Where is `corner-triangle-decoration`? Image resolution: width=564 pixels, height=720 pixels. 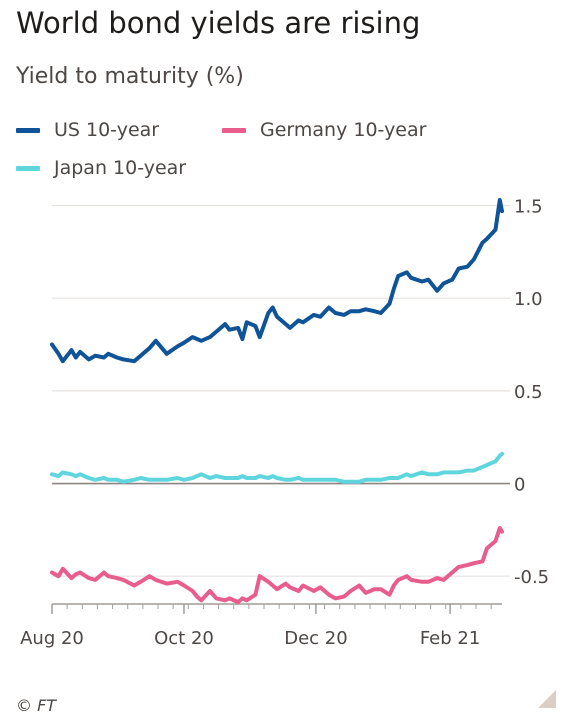 corner-triangle-decoration is located at coordinates (547, 699).